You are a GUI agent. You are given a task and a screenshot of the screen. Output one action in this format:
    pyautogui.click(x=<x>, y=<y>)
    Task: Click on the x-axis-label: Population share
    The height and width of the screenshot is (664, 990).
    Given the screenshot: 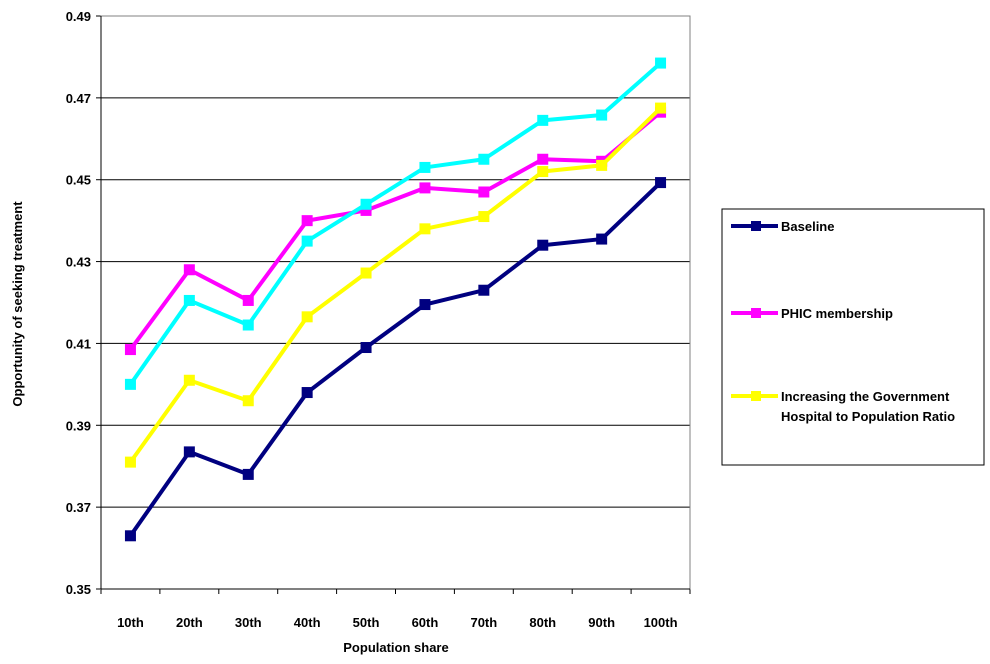 What is the action you would take?
    pyautogui.click(x=395, y=647)
    